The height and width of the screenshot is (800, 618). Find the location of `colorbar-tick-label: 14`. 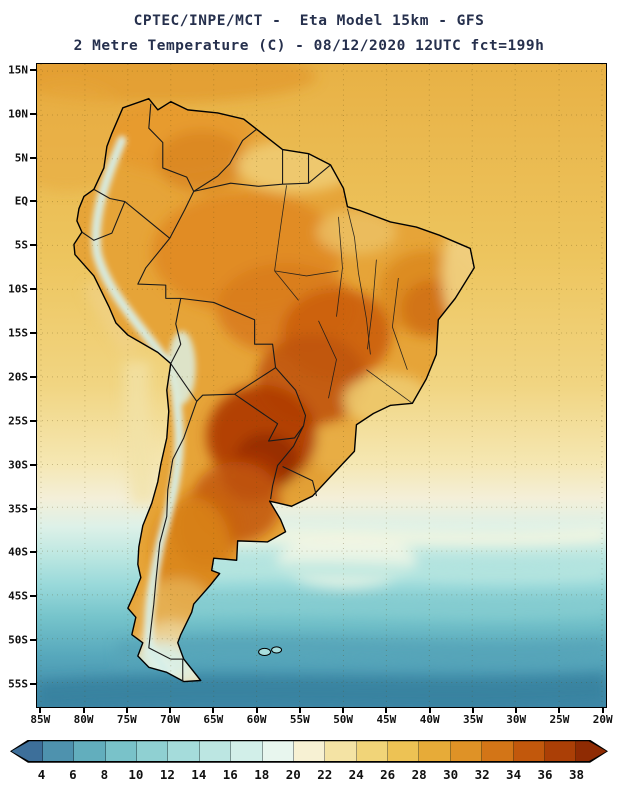

colorbar-tick-label: 14 is located at coordinates (199, 774).